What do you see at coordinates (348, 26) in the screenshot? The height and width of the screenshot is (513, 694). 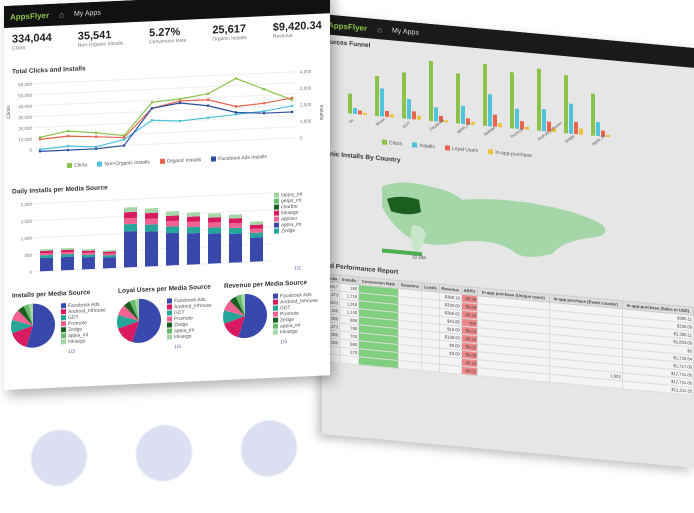 I see `back-logo: AppsFlyer` at bounding box center [348, 26].